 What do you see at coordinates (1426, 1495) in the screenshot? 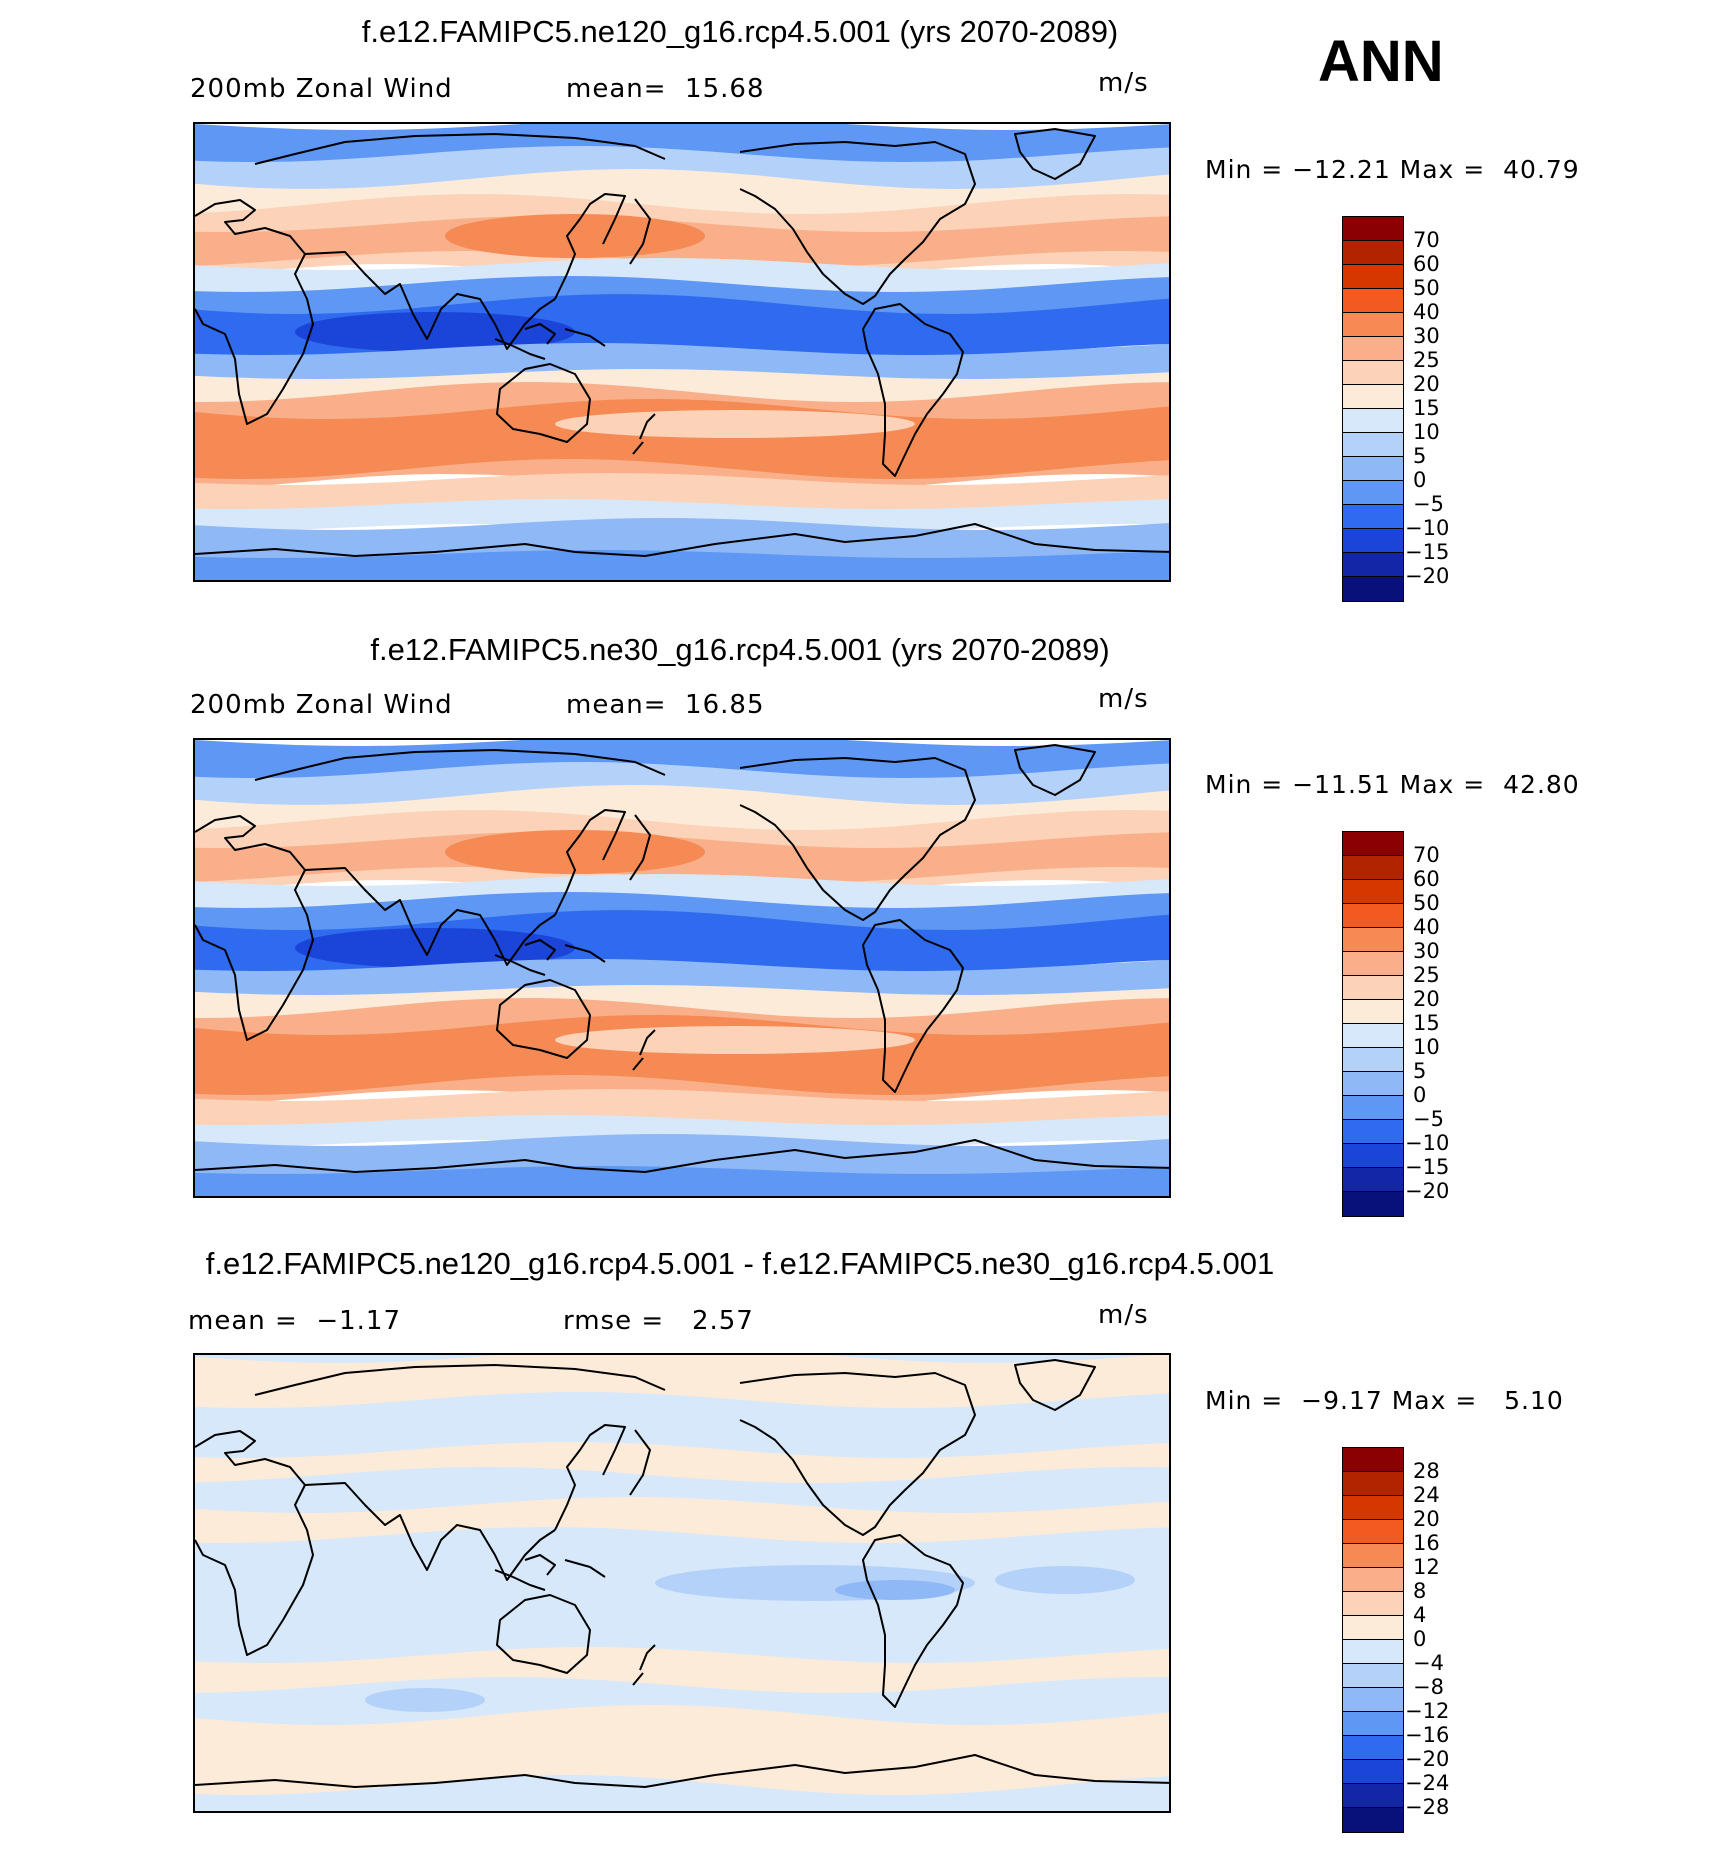
I see `colorbar-tick-label: 24` at bounding box center [1426, 1495].